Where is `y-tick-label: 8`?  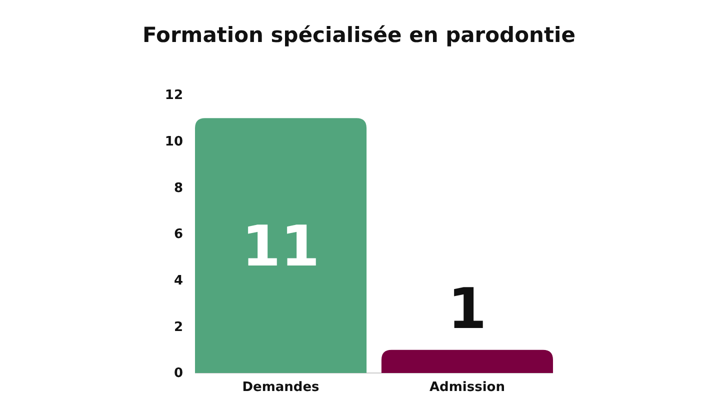 y-tick-label: 8 is located at coordinates (178, 188).